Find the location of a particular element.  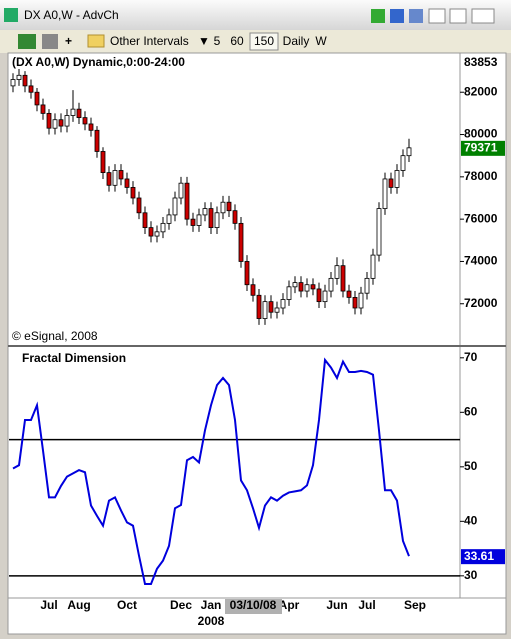

x-tick-label: Aug is located at coordinates (78, 605).